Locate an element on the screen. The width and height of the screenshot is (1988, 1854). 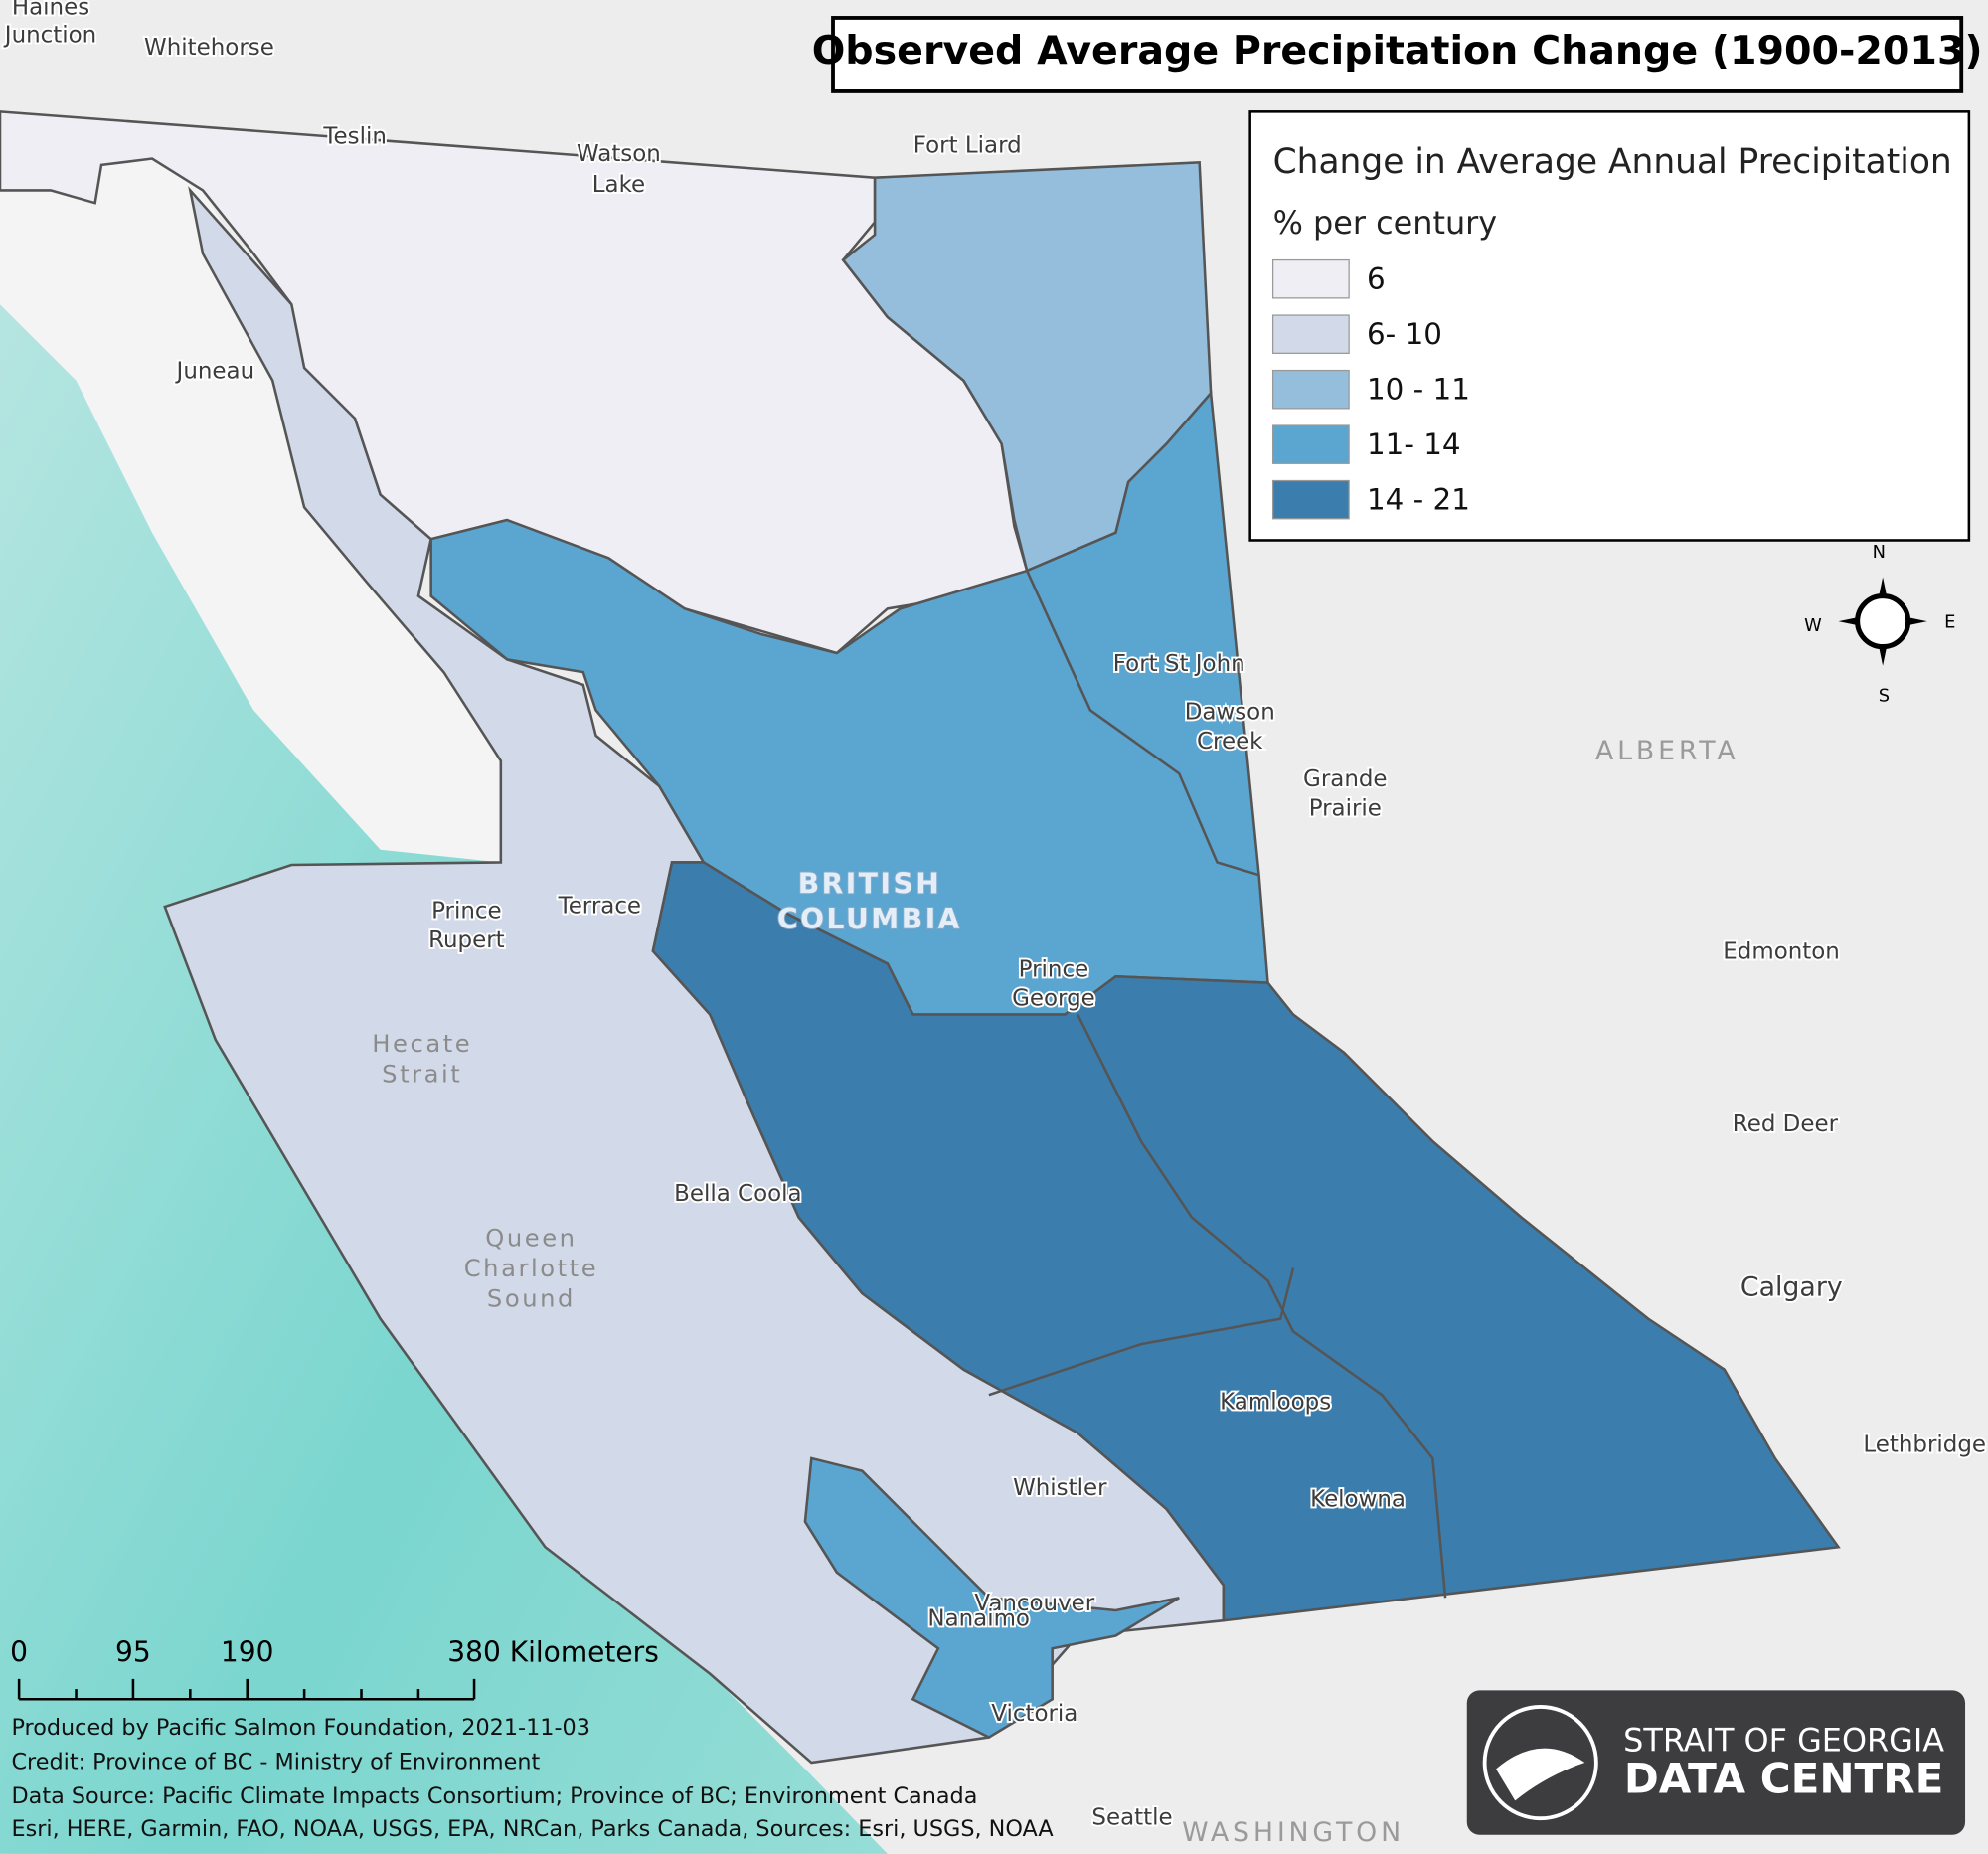
legend-label: 10 - 11 is located at coordinates (1418, 389).